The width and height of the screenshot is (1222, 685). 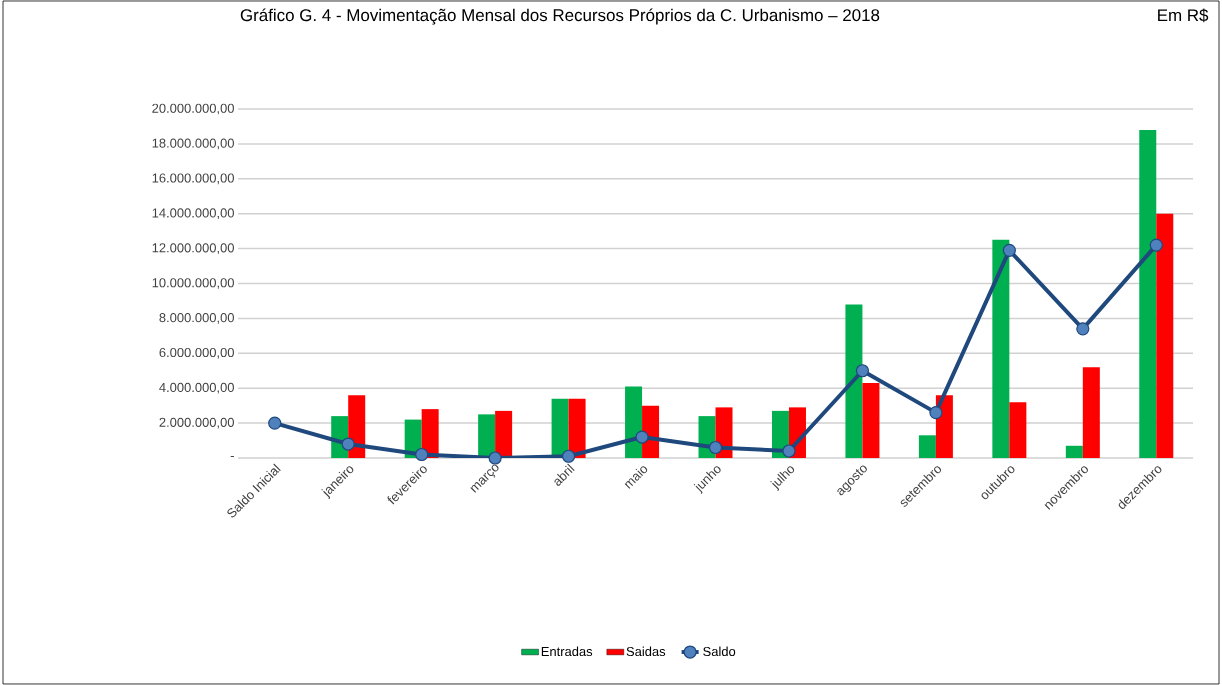 What do you see at coordinates (193, 283) in the screenshot?
I see `y-tick-label: 10.000.000,00` at bounding box center [193, 283].